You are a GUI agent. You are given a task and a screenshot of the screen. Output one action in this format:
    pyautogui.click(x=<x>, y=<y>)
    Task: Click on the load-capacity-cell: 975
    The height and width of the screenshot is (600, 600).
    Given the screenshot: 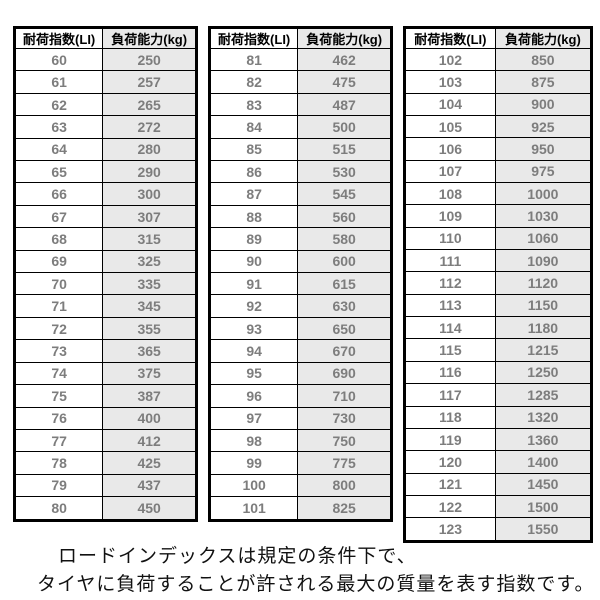 What is the action you would take?
    pyautogui.click(x=543, y=171)
    